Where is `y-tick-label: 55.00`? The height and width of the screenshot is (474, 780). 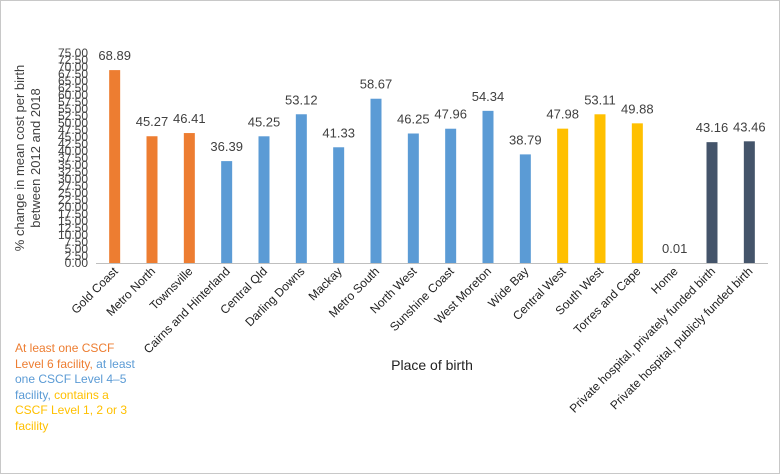 y-tick-label: 55.00 is located at coordinates (73, 109).